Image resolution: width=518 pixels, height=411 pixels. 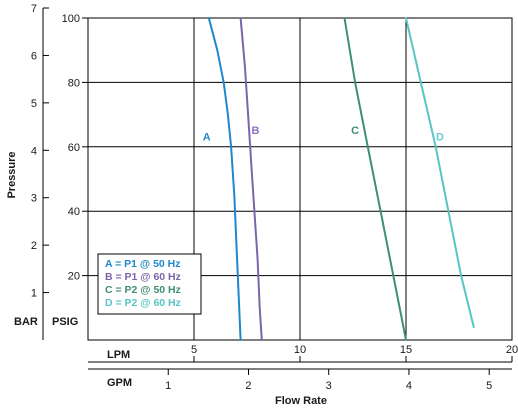 I want to click on gpm-tick-label: 2, so click(x=248, y=386).